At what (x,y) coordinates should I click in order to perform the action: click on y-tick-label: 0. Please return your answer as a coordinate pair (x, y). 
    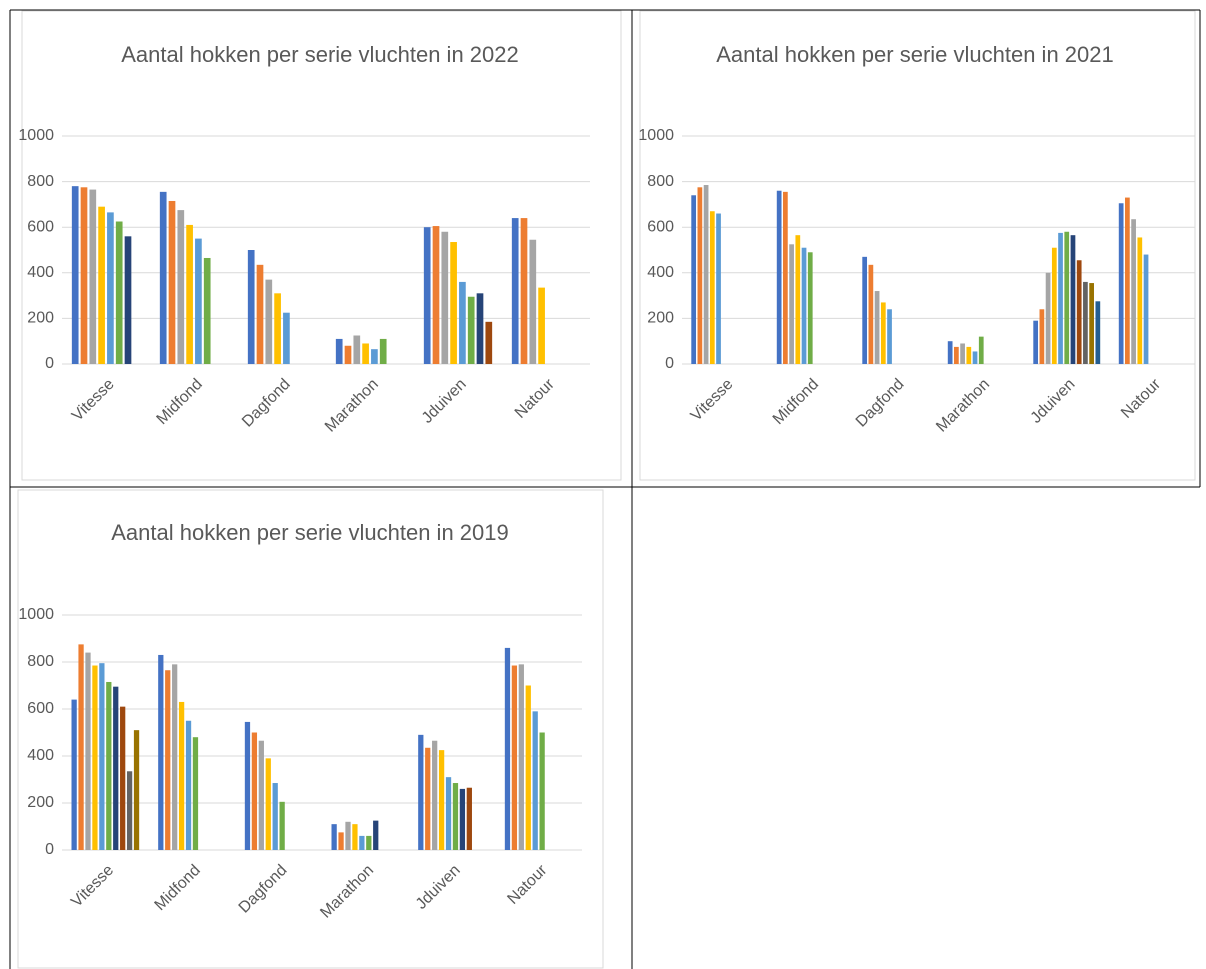
    Looking at the image, I should click on (669, 363).